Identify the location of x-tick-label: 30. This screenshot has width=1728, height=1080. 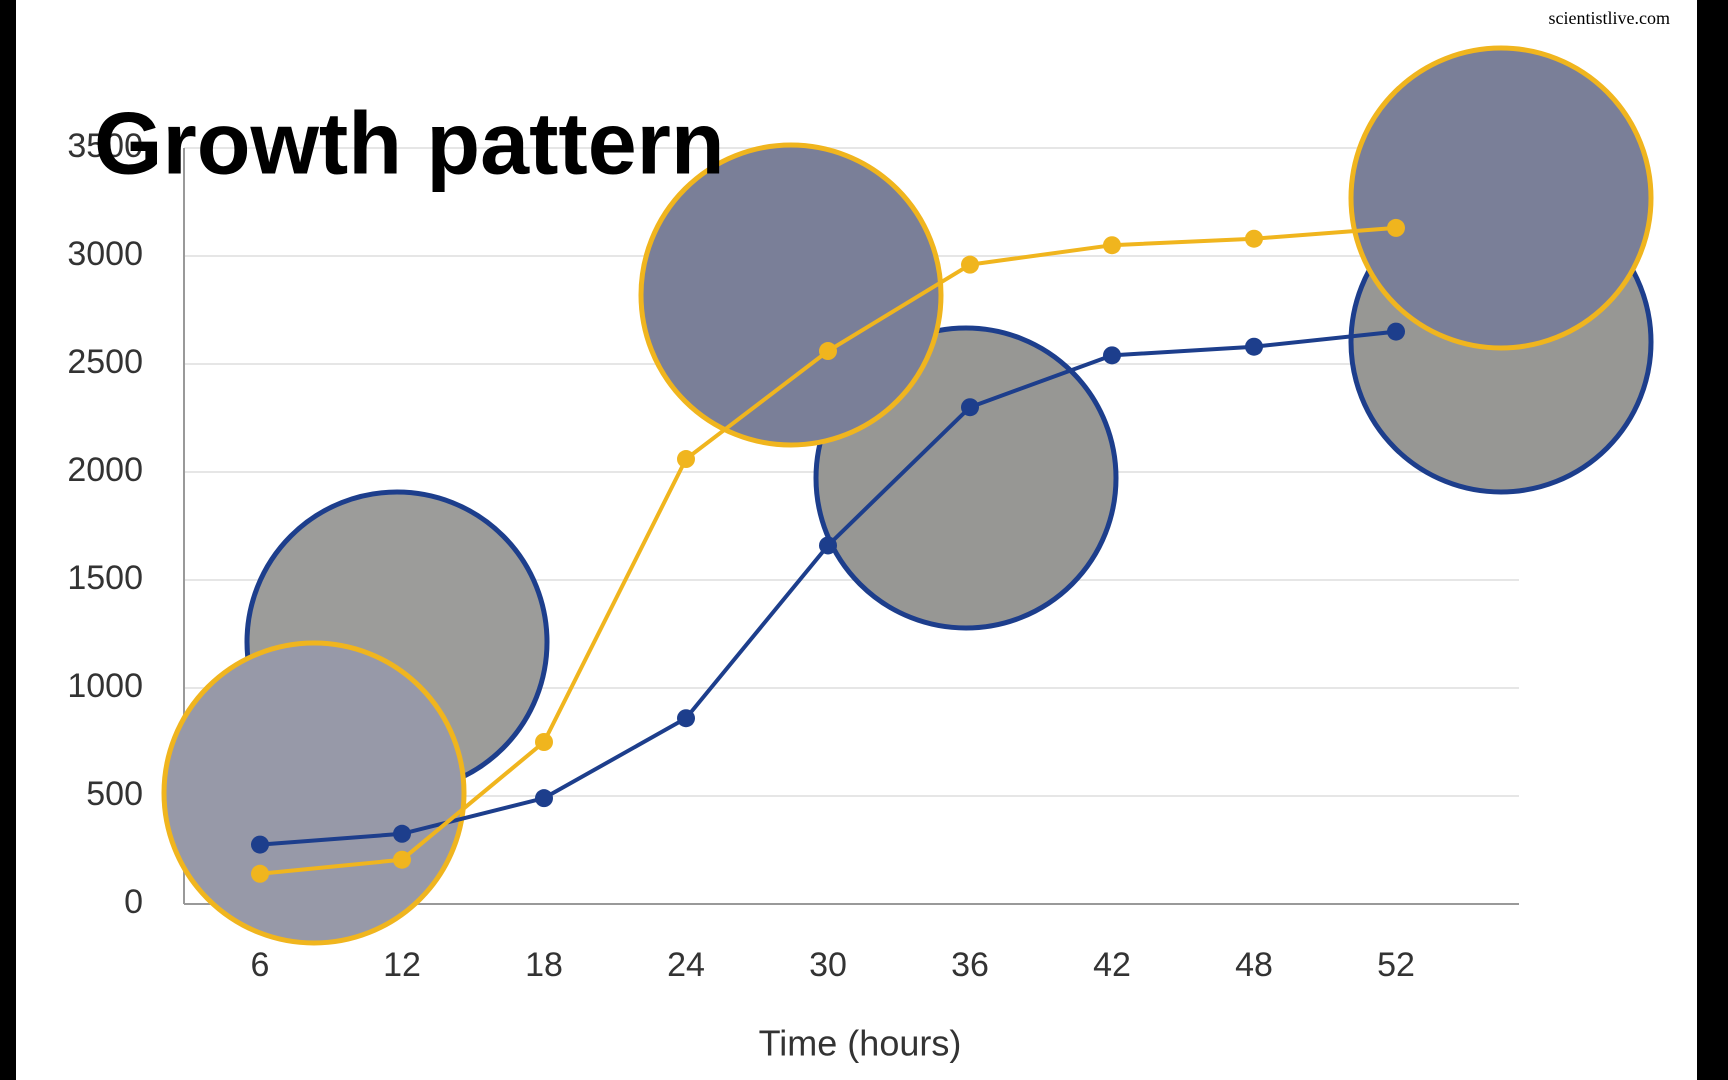
(828, 965).